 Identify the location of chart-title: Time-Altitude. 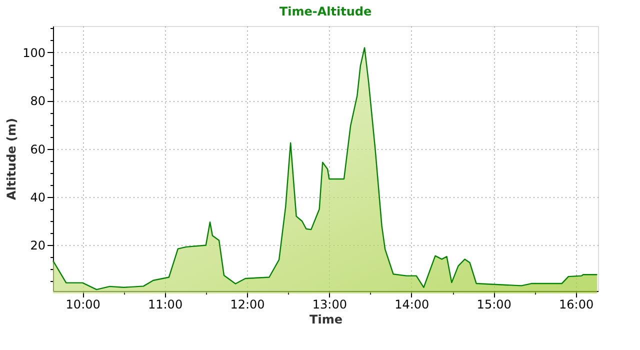
(325, 11).